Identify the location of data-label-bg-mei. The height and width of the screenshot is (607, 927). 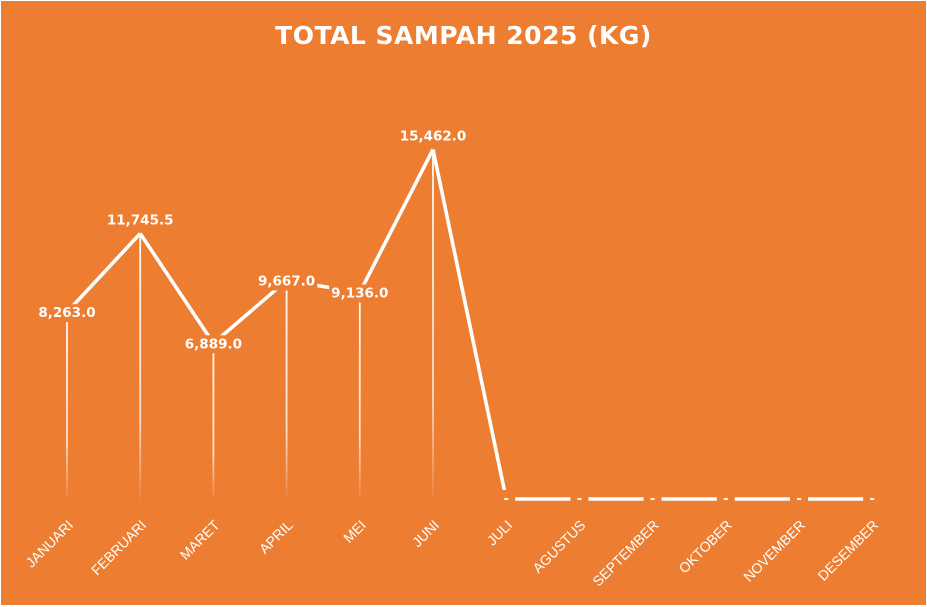
(360, 293).